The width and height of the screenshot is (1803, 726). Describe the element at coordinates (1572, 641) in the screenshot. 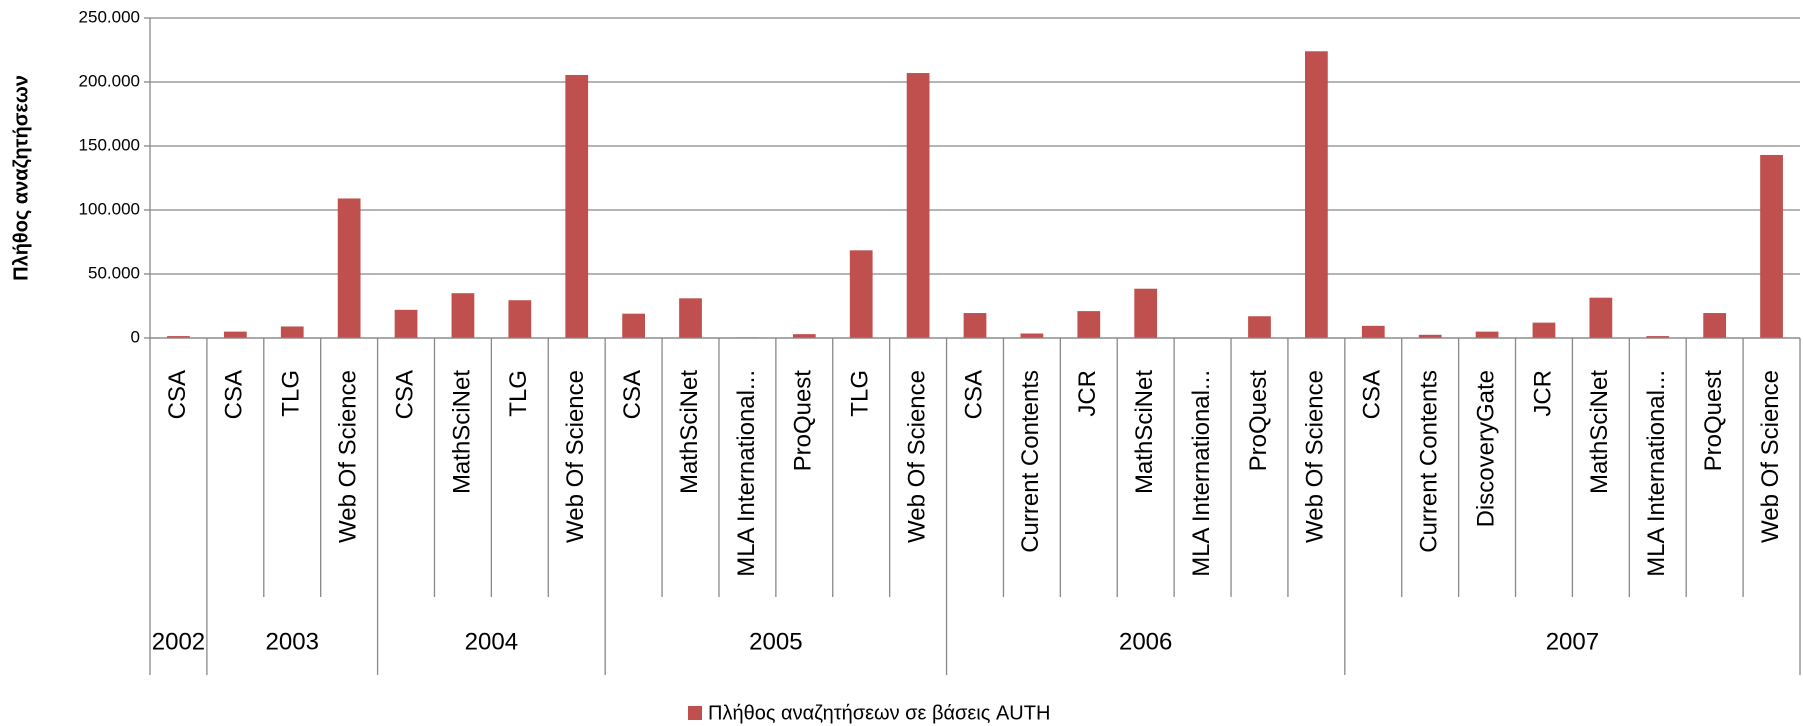

I see `group-label: 2007` at that location.